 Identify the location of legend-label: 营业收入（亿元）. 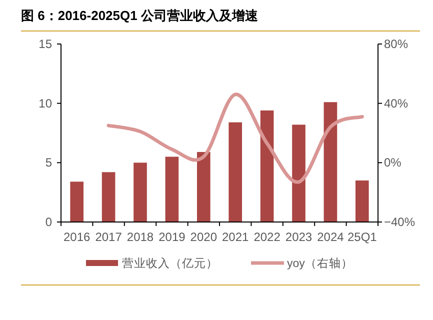
(170, 263).